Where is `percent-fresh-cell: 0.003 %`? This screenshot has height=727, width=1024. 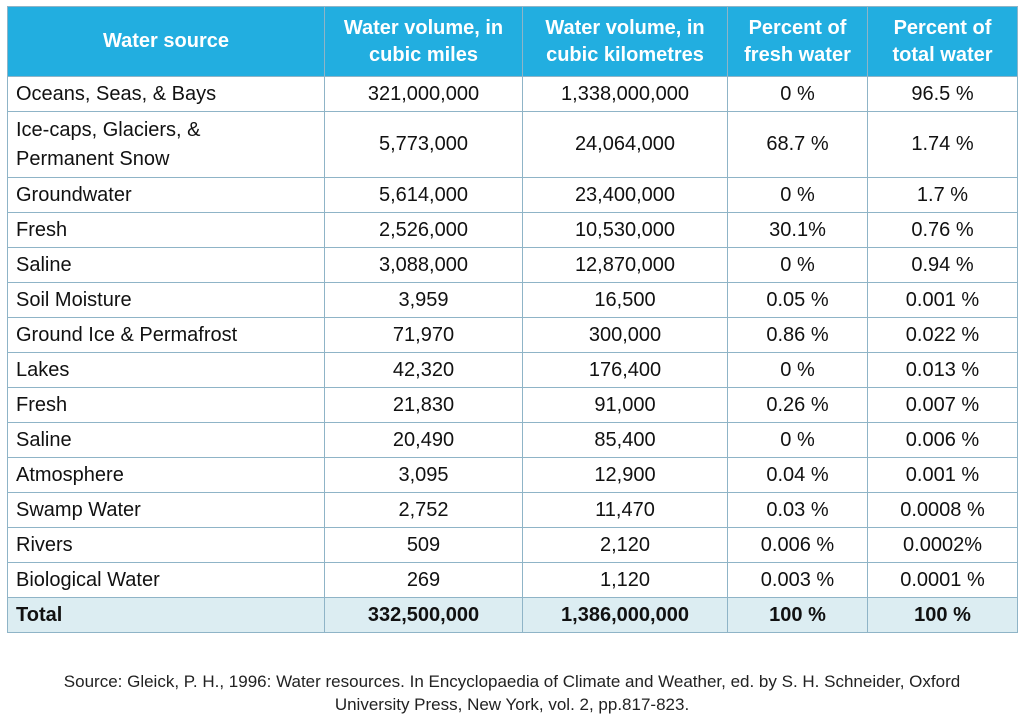
percent-fresh-cell: 0.003 % is located at coordinates (797, 580).